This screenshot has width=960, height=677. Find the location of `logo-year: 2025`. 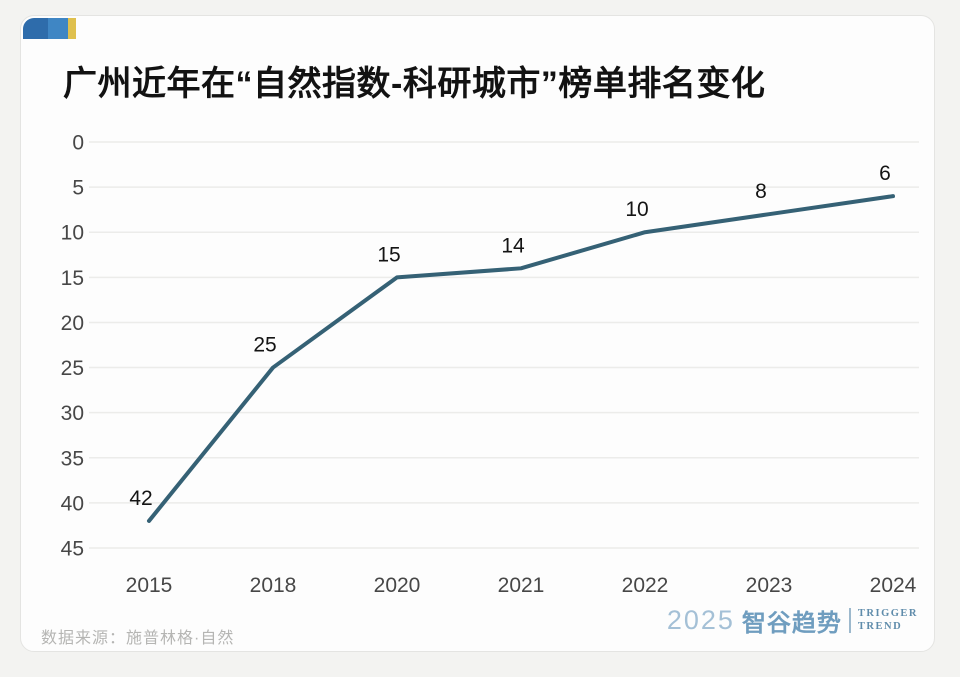

logo-year: 2025 is located at coordinates (700, 620).